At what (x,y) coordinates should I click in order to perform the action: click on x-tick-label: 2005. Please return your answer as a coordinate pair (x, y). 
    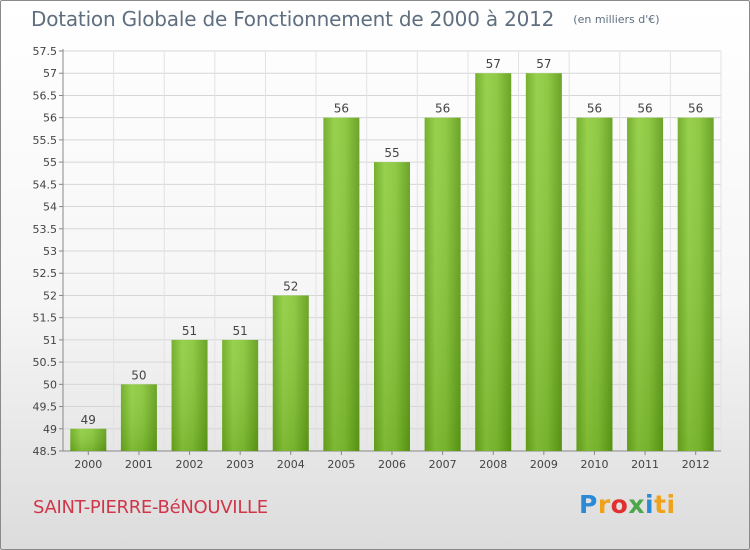
    Looking at the image, I should click on (341, 464).